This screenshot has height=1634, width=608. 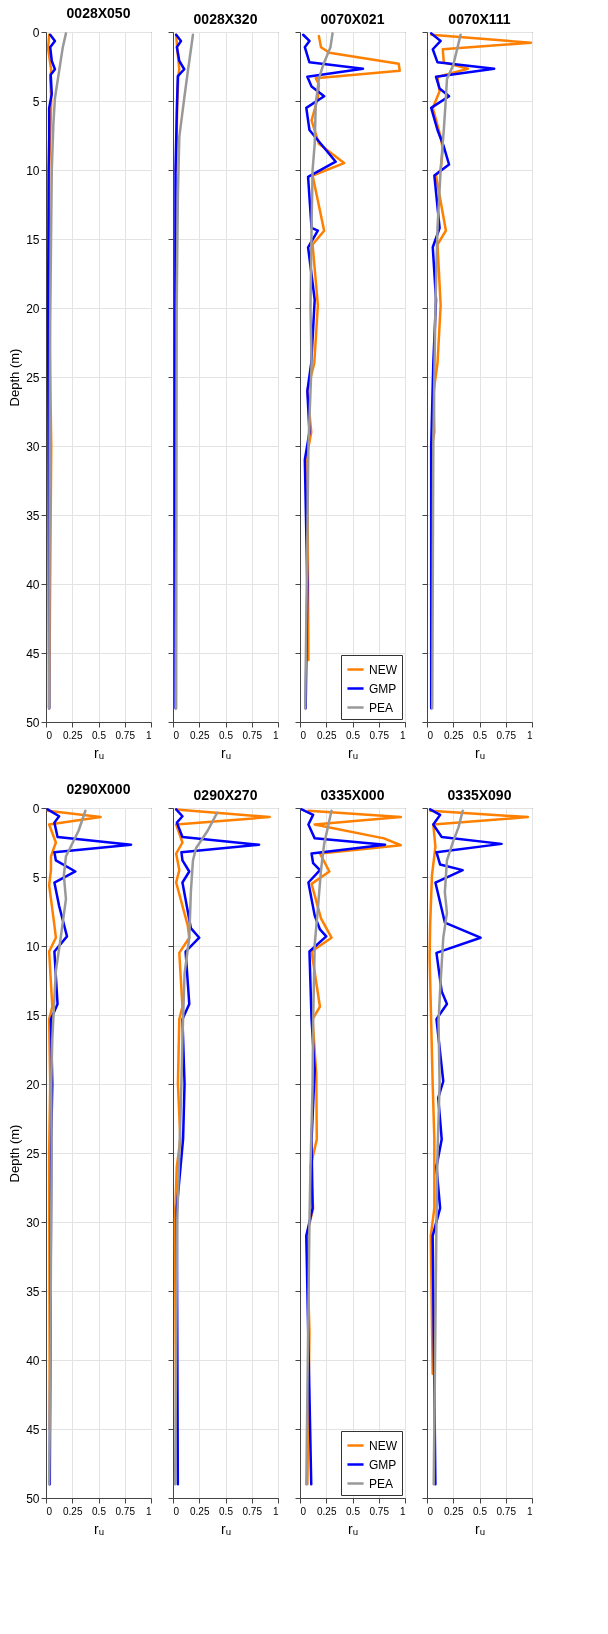 What do you see at coordinates (352, 794) in the screenshot?
I see `chart-title: 0335X000` at bounding box center [352, 794].